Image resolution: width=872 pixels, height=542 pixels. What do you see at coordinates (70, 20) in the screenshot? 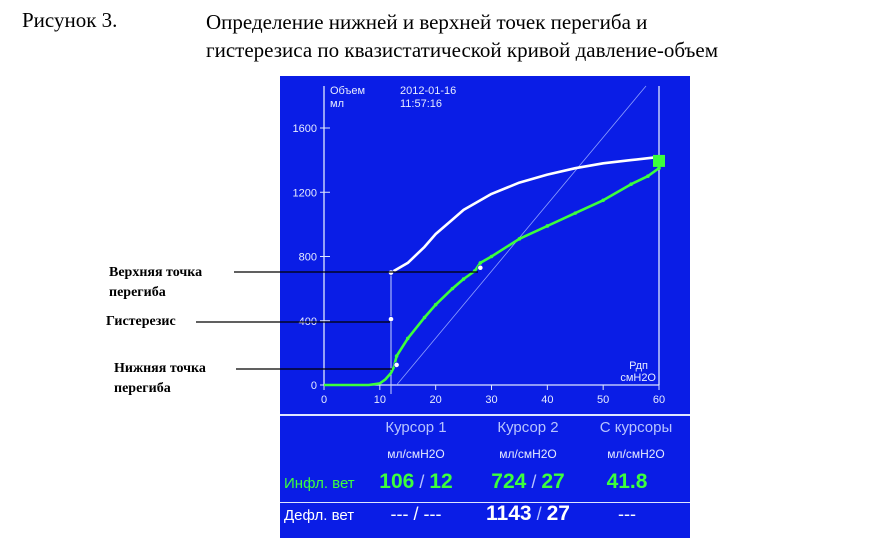
I see `figure-label: Рисунок 3.` at bounding box center [70, 20].